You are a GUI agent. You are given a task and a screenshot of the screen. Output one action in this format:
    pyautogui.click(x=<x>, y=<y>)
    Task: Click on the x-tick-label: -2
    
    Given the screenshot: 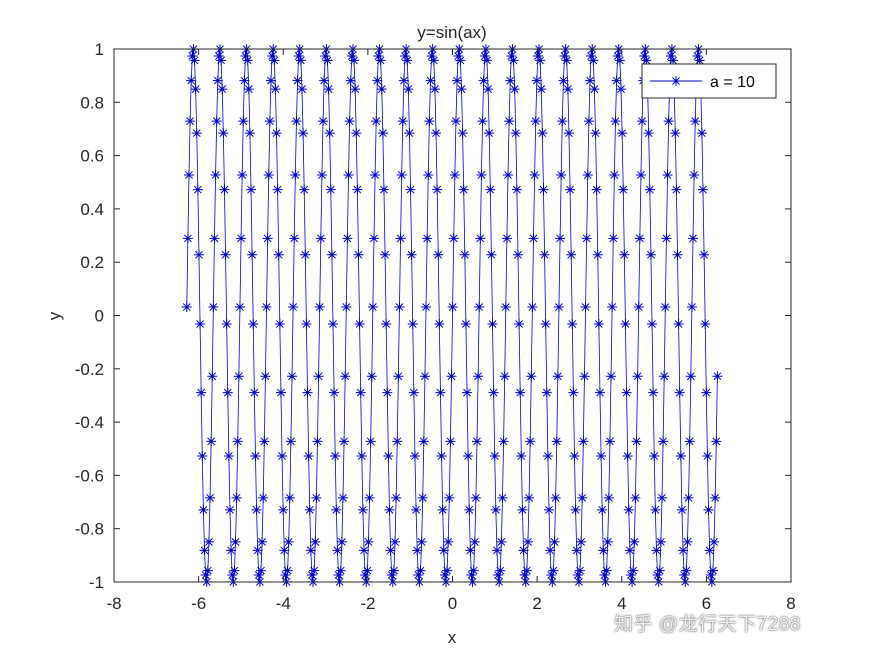 What is the action you would take?
    pyautogui.click(x=367, y=603)
    